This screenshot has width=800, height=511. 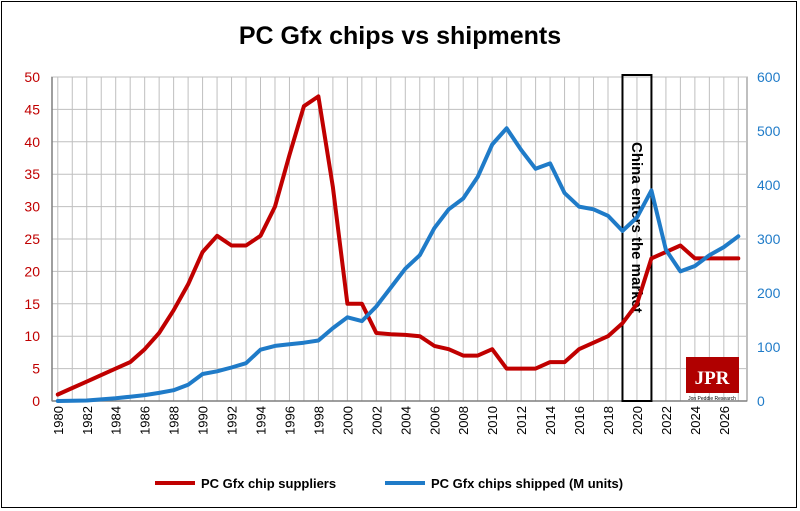 I want to click on y-left-tick-label: 25, so click(x=32, y=239).